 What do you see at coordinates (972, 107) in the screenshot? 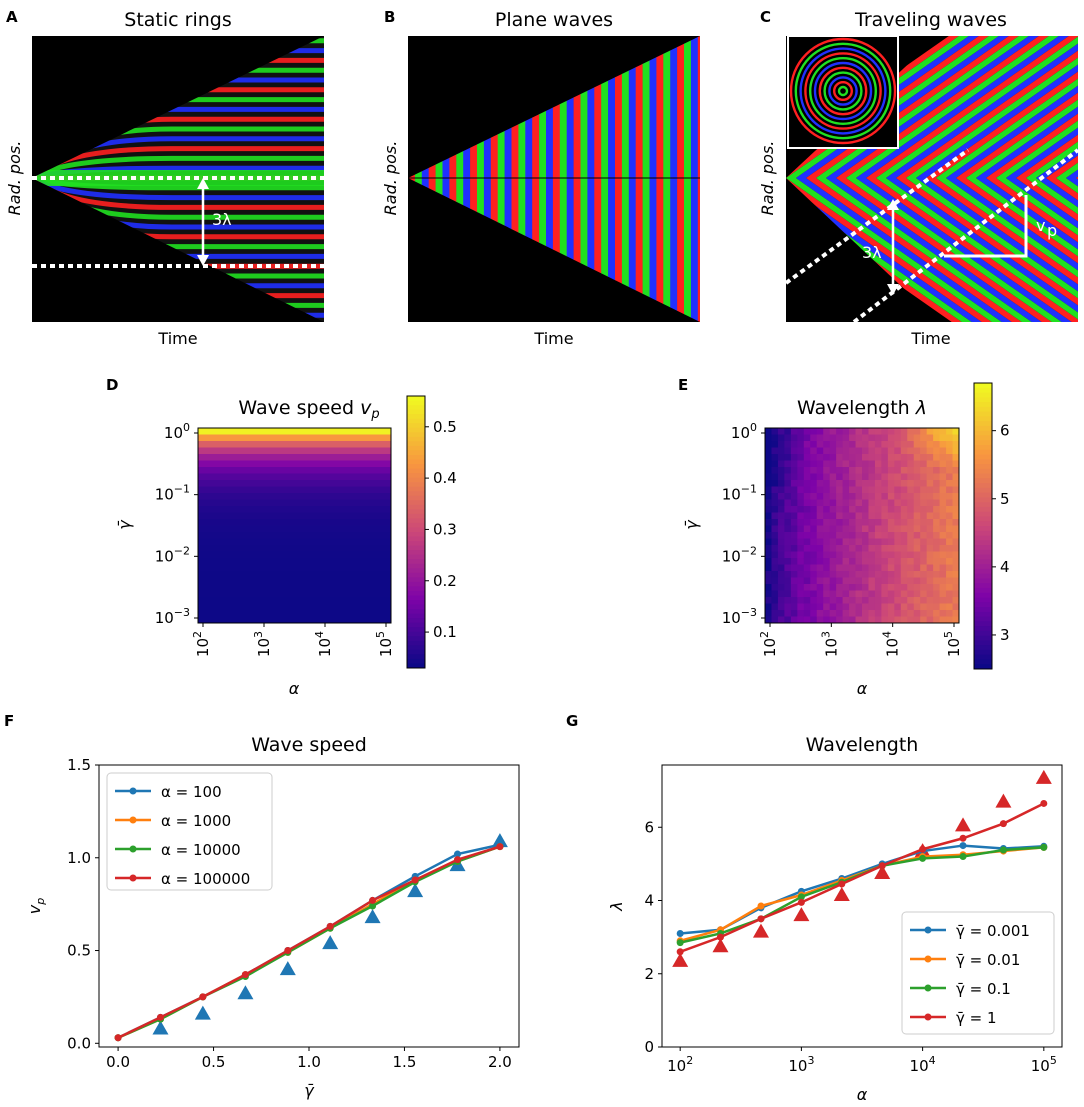
I see `panel-c-chevron-upper` at bounding box center [972, 107].